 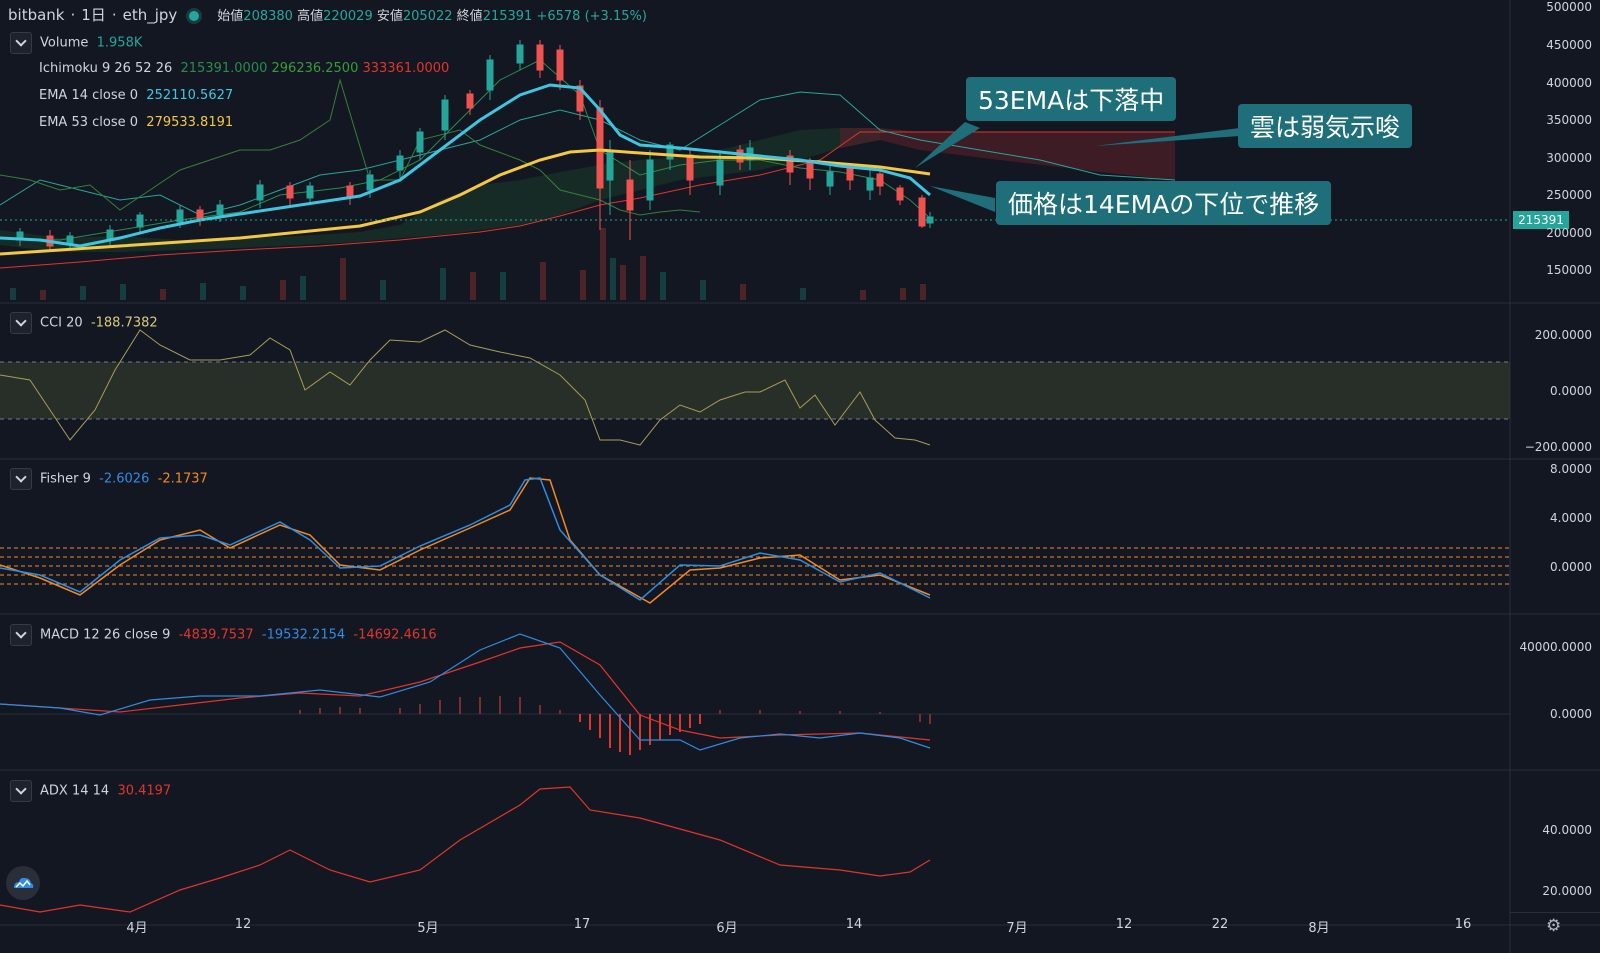 What do you see at coordinates (150, 15) in the screenshot?
I see `symbol-name: eth_jpy` at bounding box center [150, 15].